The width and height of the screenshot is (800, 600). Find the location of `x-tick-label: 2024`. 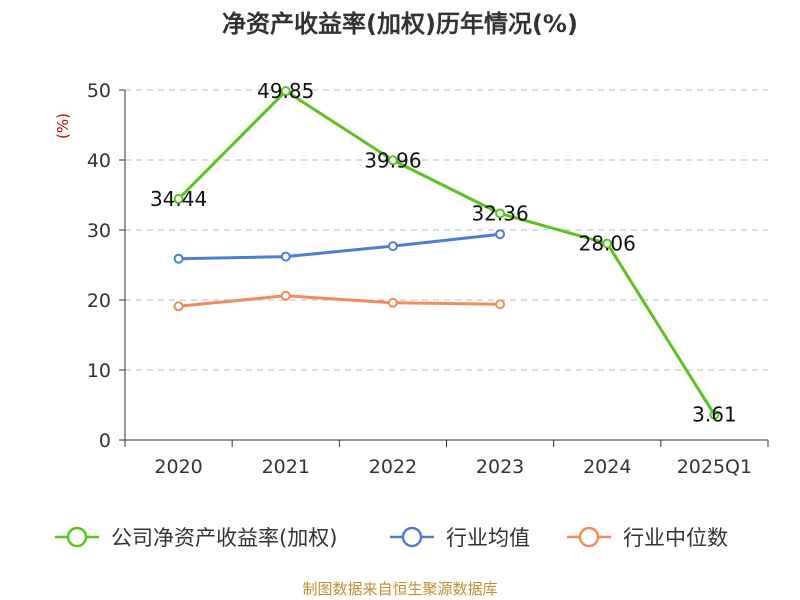

x-tick-label: 2024 is located at coordinates (607, 467).